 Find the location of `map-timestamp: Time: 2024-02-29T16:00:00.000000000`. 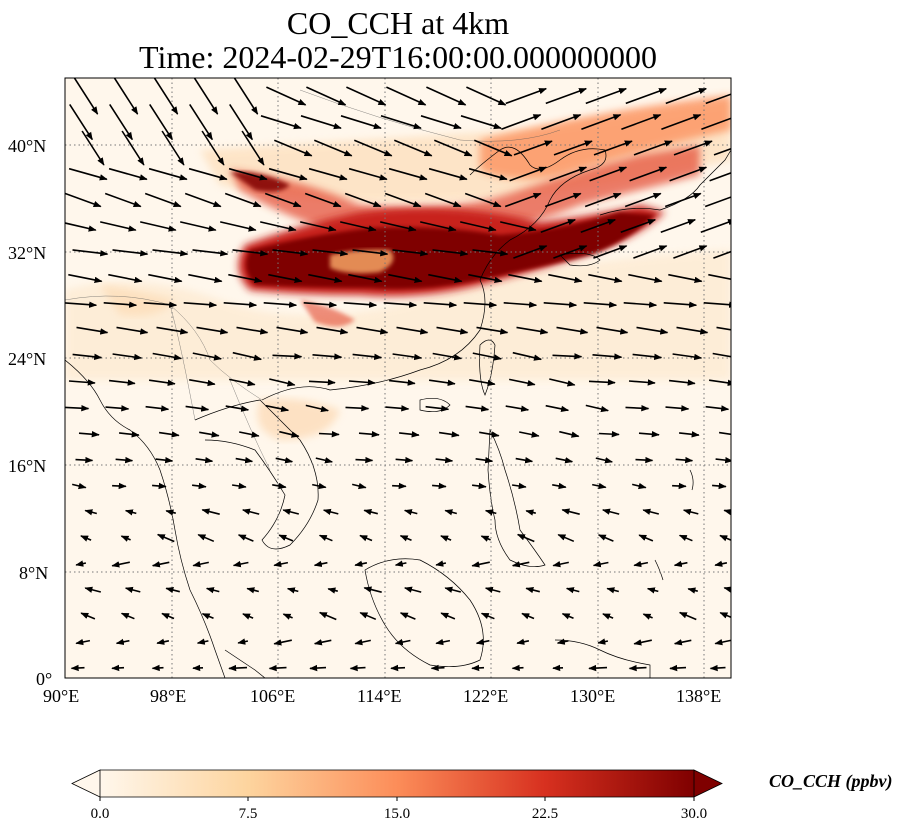

map-timestamp: Time: 2024-02-29T16:00:00.000000000 is located at coordinates (398, 57).